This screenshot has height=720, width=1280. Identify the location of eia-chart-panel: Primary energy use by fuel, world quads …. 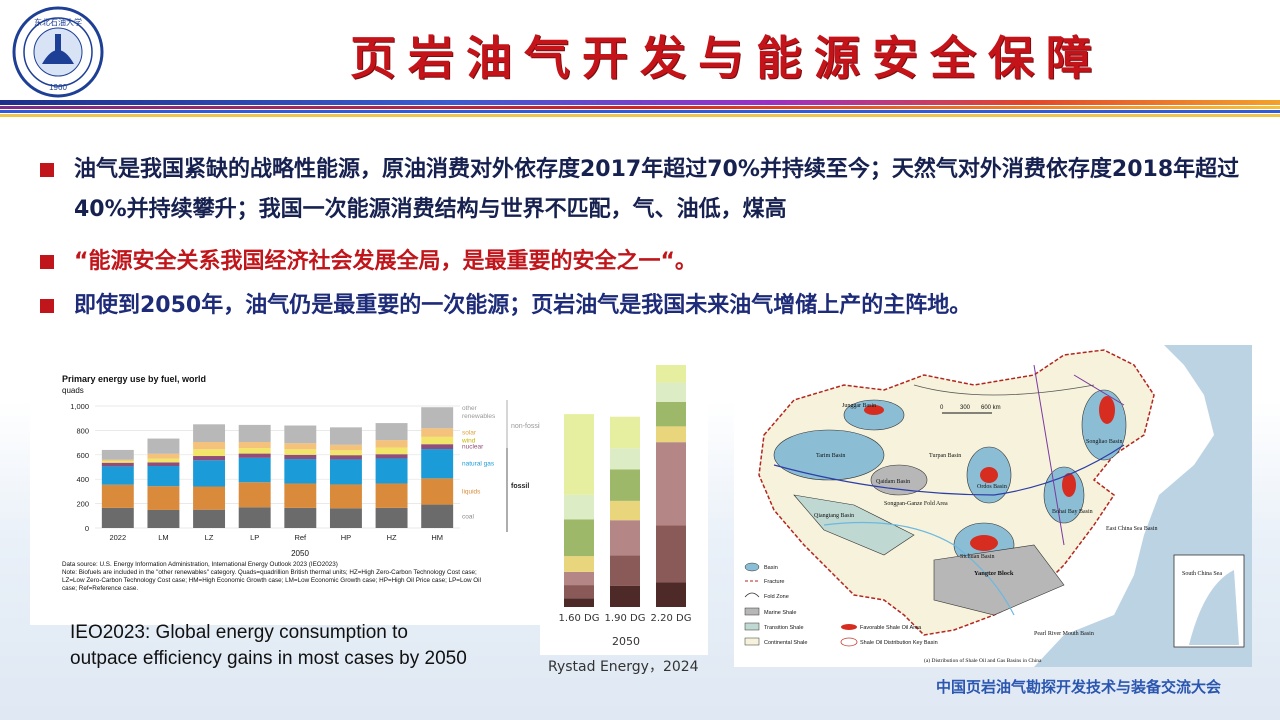
(285, 492).